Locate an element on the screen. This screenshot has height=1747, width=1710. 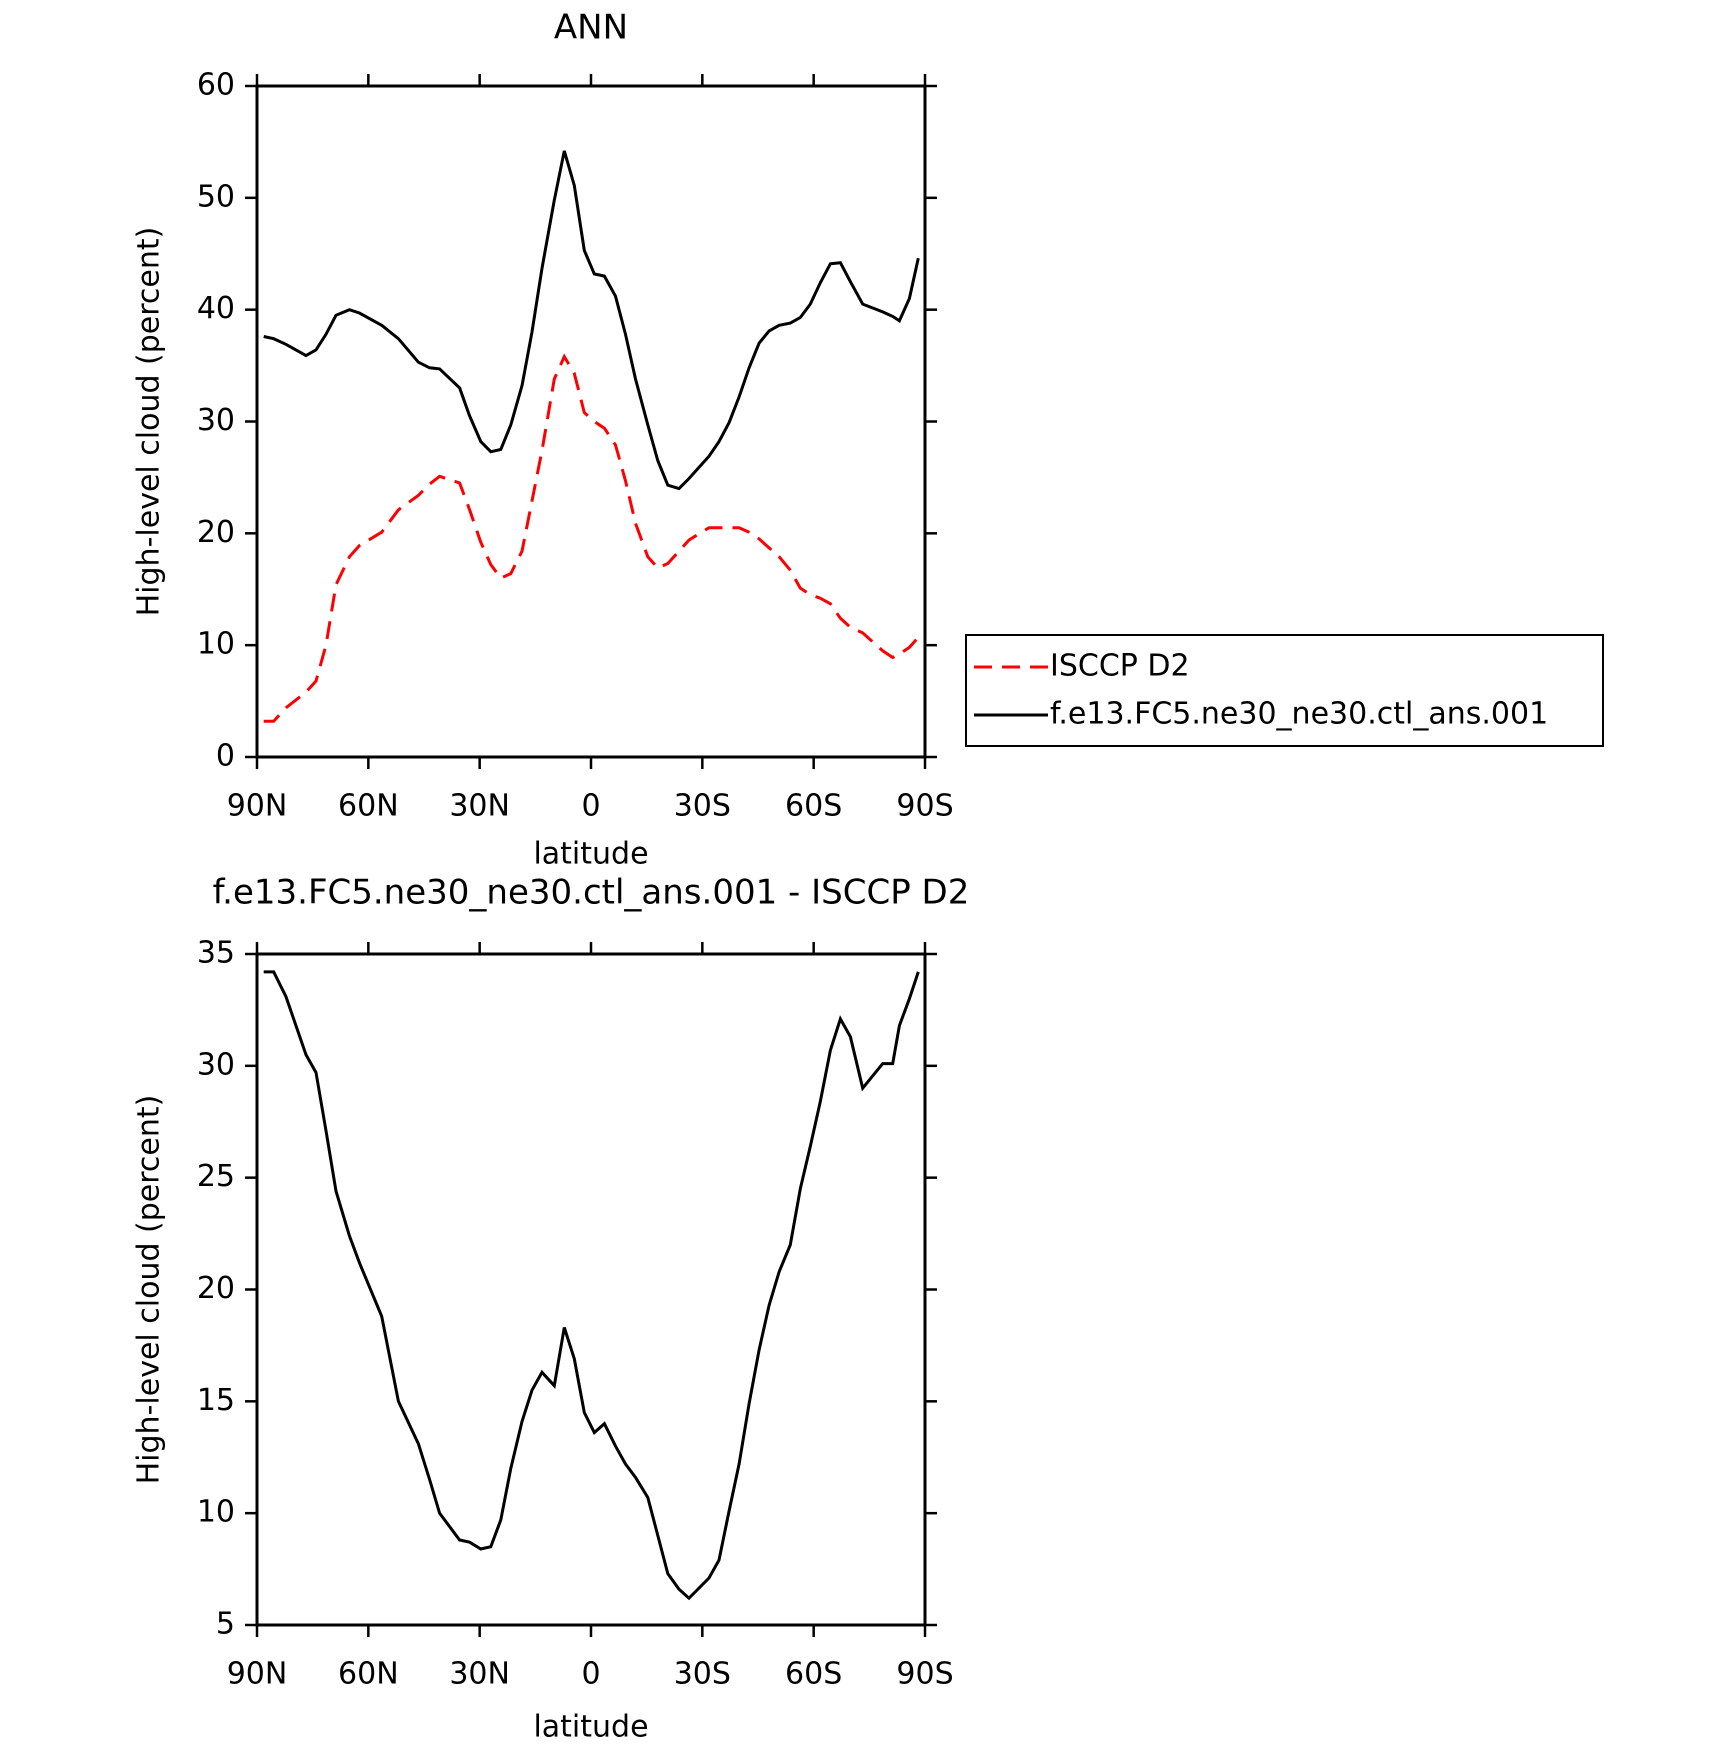
y-tick-label: 40 is located at coordinates (216, 308).